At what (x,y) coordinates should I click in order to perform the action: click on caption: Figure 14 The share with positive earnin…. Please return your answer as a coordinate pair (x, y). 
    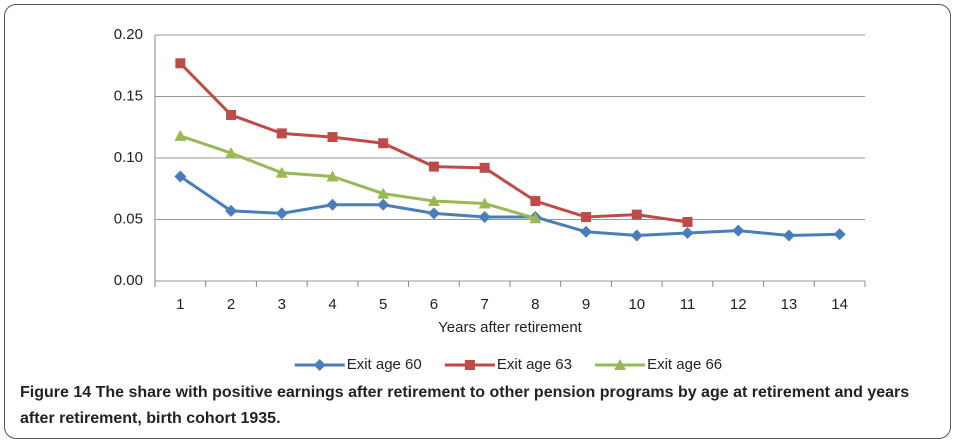
    Looking at the image, I should click on (475, 406).